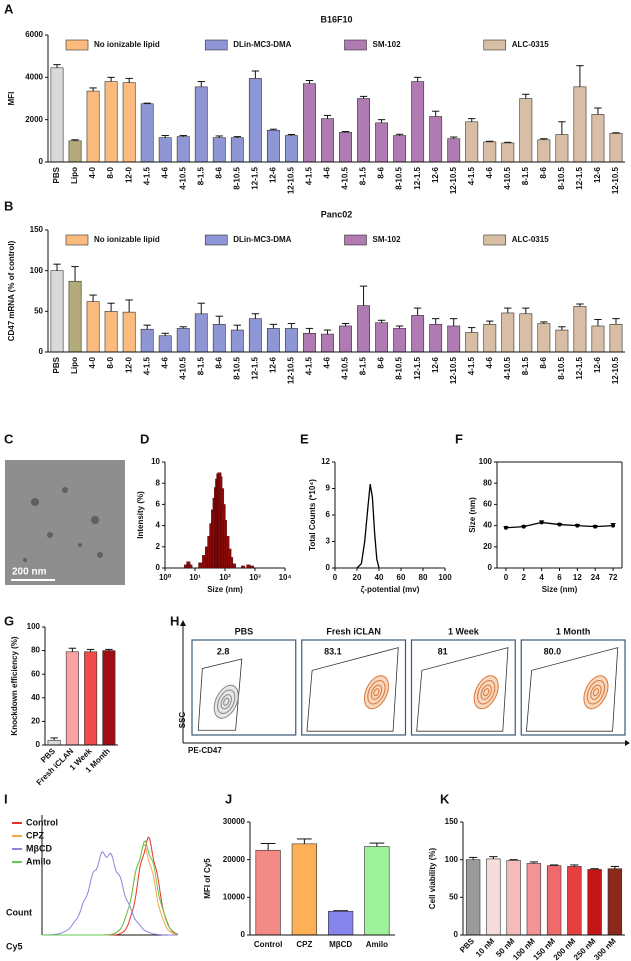  What do you see at coordinates (128, 364) in the screenshot?
I see `x-tick-label: 12-0` at bounding box center [128, 364].